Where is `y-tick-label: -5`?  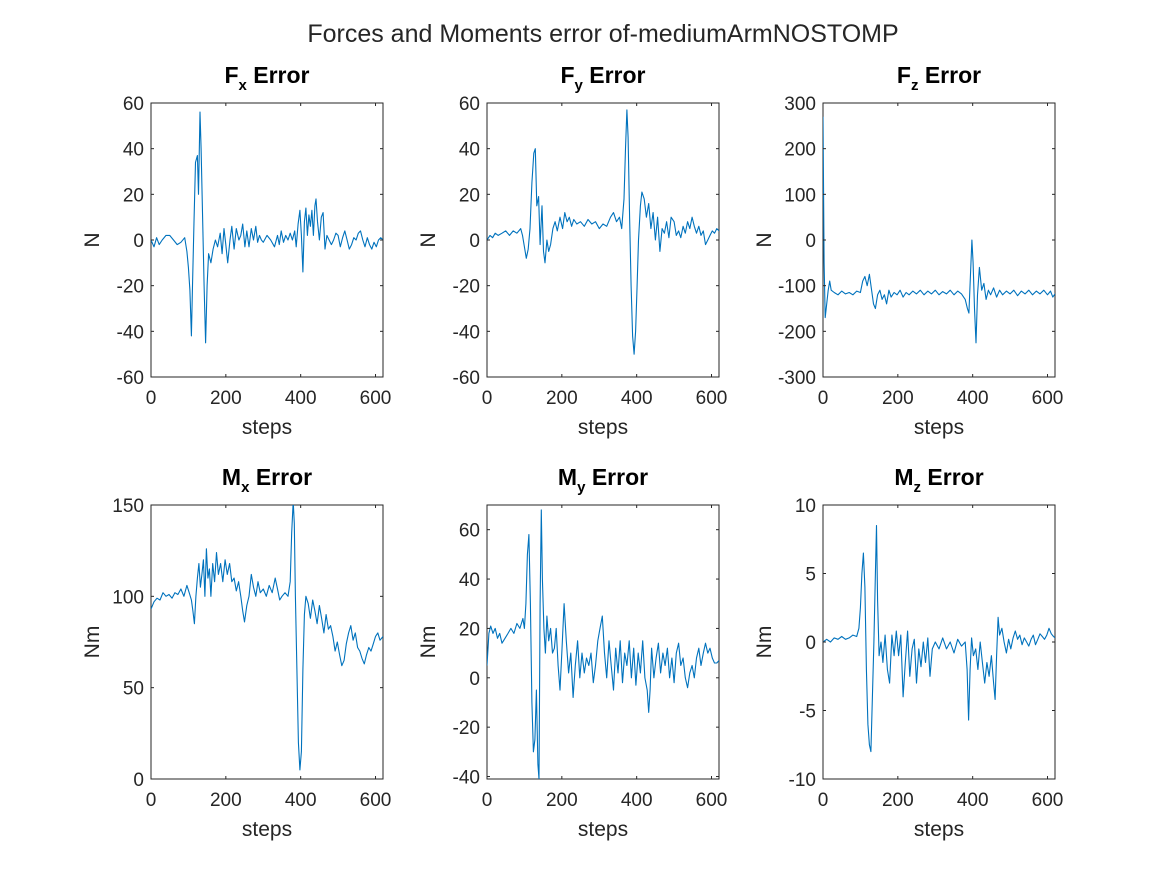
y-tick-label: -5 is located at coordinates (807, 712).